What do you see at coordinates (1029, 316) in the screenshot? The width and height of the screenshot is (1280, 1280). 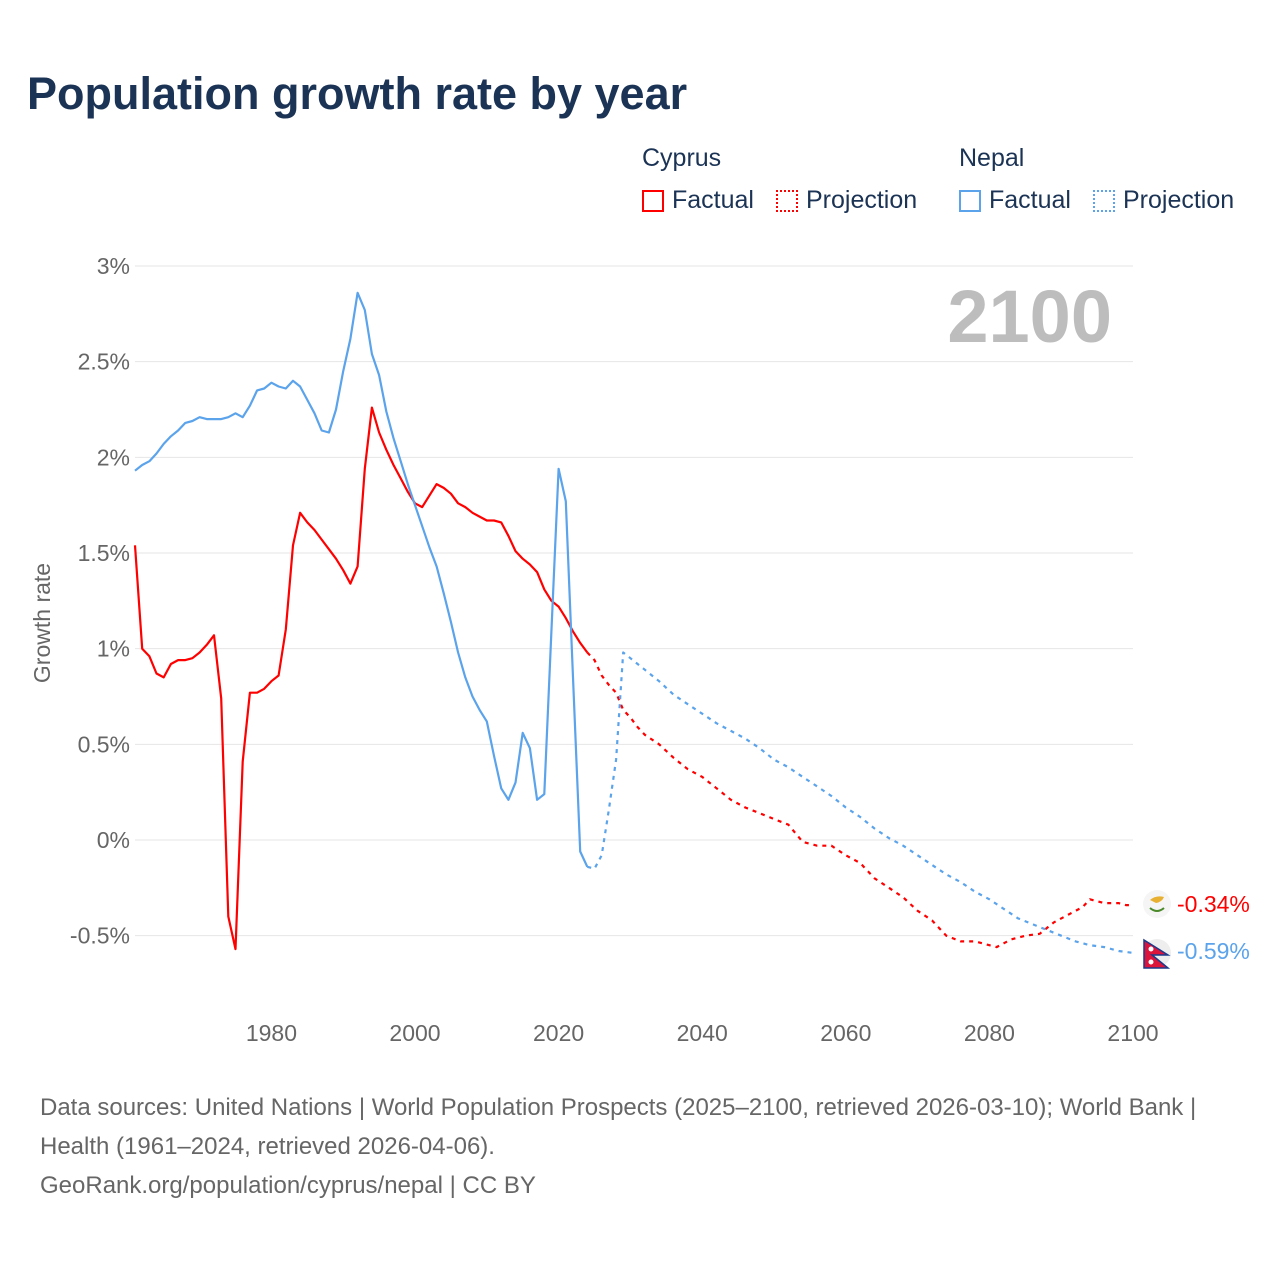 I see `year-watermark: 2100` at bounding box center [1029, 316].